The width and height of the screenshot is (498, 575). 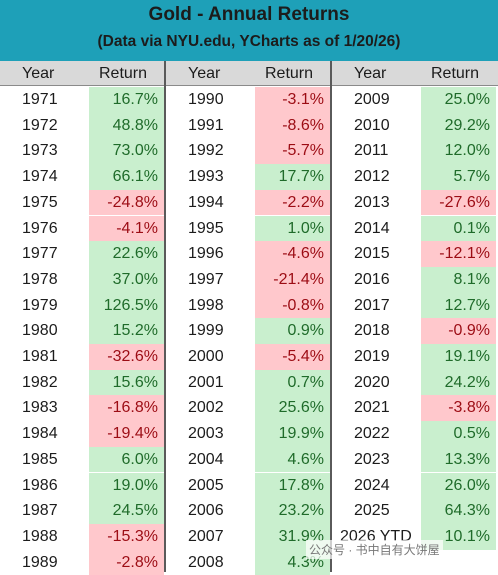 I want to click on table-row: 1994 -2.2%, so click(x=248, y=202).